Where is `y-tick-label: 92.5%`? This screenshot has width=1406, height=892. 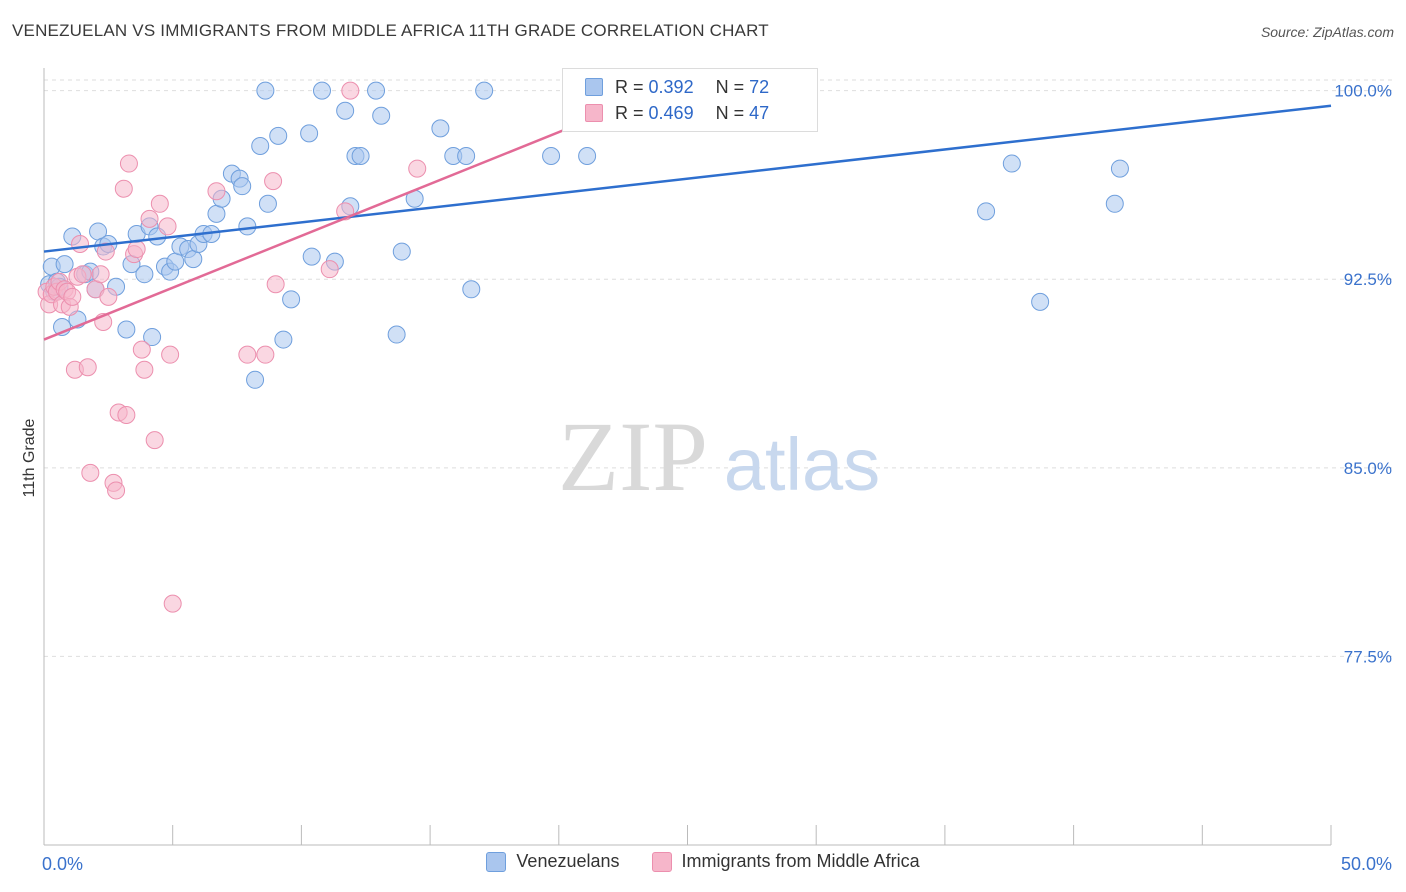 y-tick-label: 92.5% is located at coordinates (1368, 279).